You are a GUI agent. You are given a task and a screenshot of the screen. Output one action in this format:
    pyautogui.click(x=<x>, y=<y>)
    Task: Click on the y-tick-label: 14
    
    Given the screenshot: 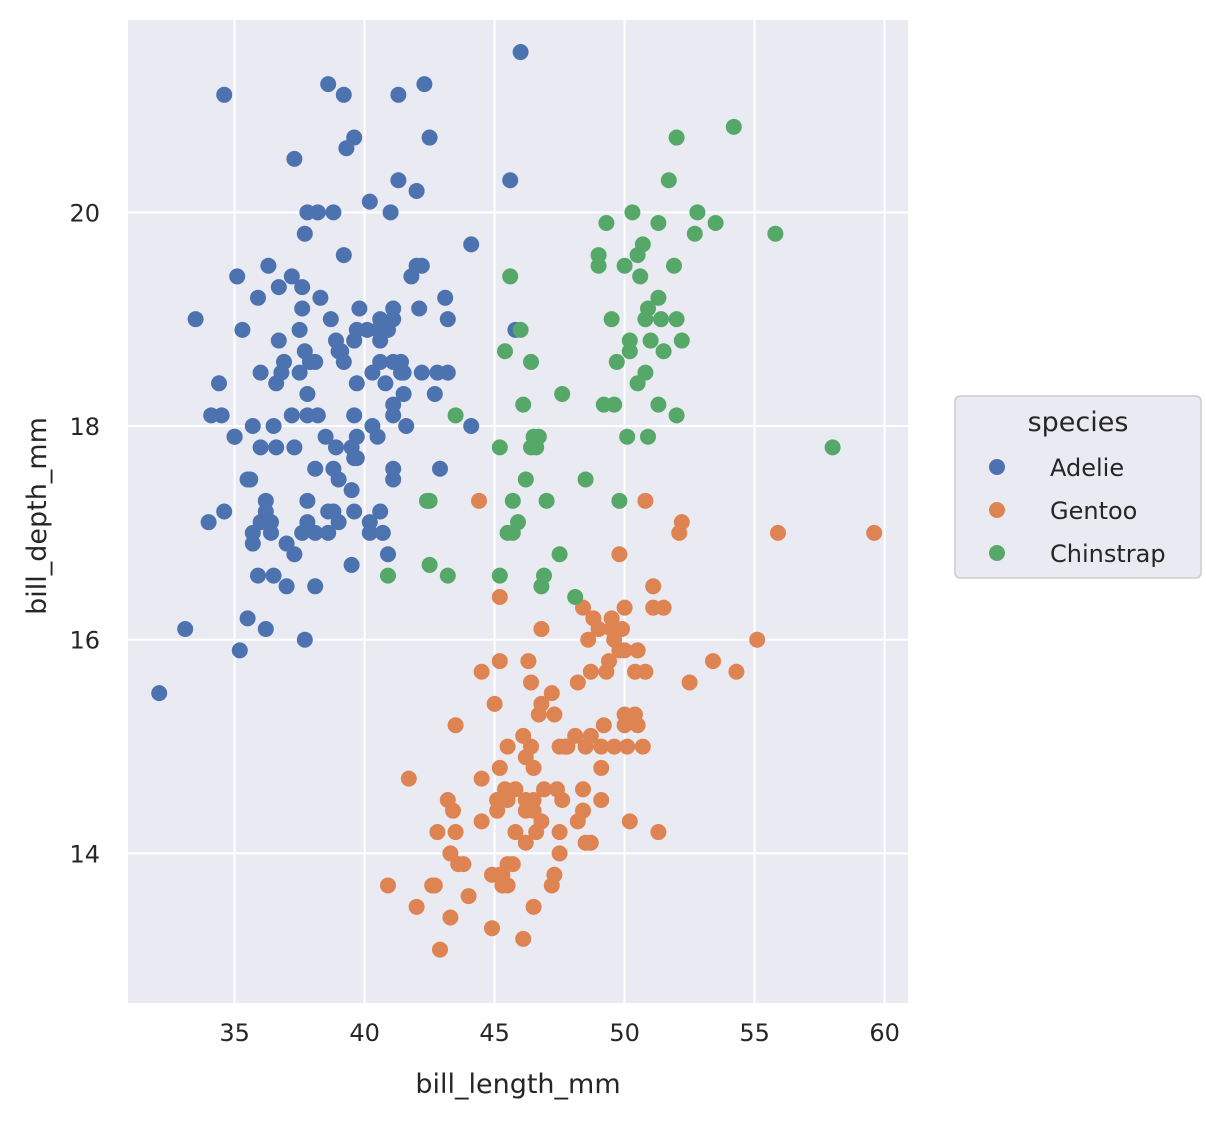 What is the action you would take?
    pyautogui.click(x=84, y=854)
    